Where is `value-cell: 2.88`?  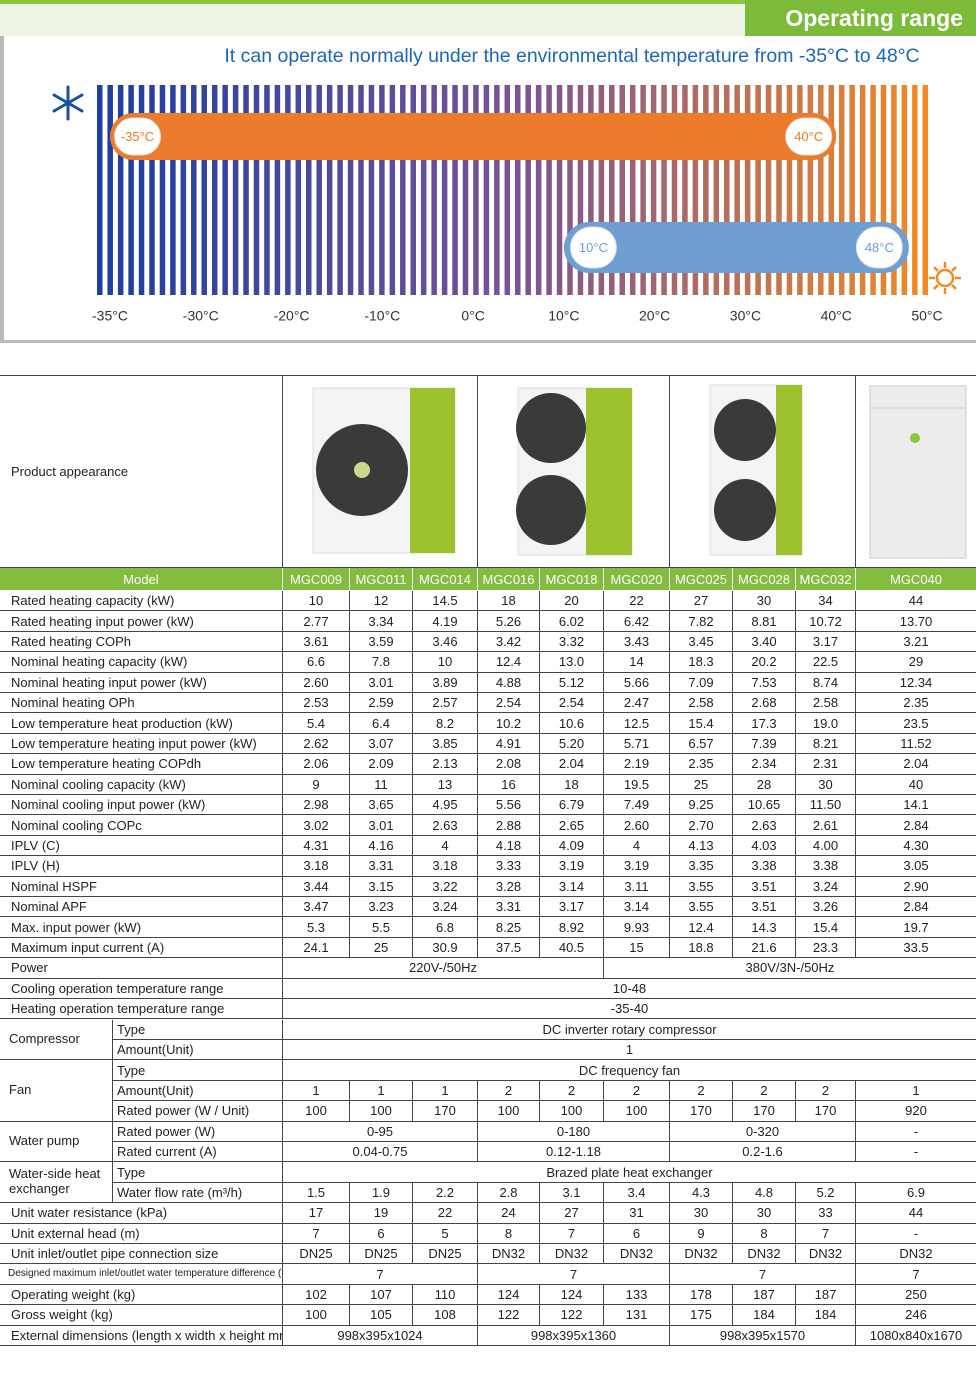 value-cell: 2.88 is located at coordinates (509, 825).